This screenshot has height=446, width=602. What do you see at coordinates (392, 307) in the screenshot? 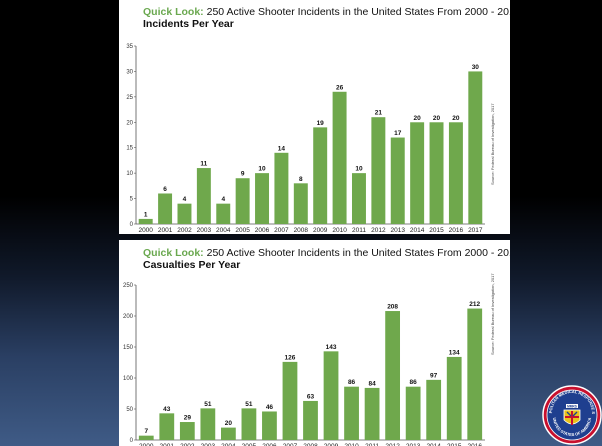
I see `bar-data-label: 208` at bounding box center [392, 307].